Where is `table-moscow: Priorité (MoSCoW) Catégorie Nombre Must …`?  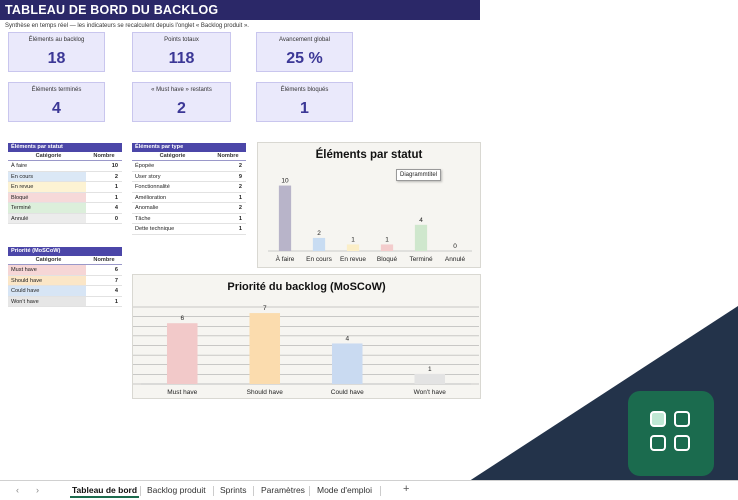 table-moscow: Priorité (MoSCoW) Catégorie Nombre Must … is located at coordinates (65, 277).